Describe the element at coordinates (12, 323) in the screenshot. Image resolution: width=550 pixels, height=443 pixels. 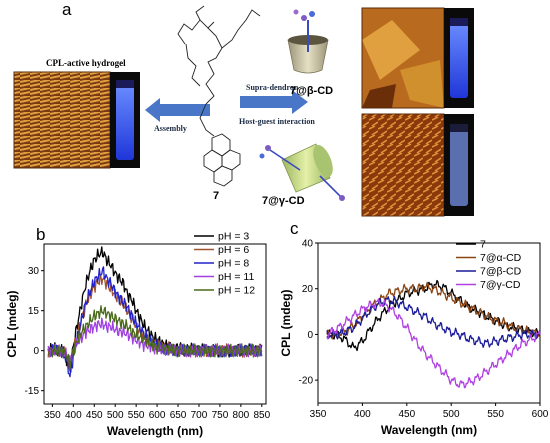
I see `chart-b-y-axis-title: CPL (mdeg)` at that location.